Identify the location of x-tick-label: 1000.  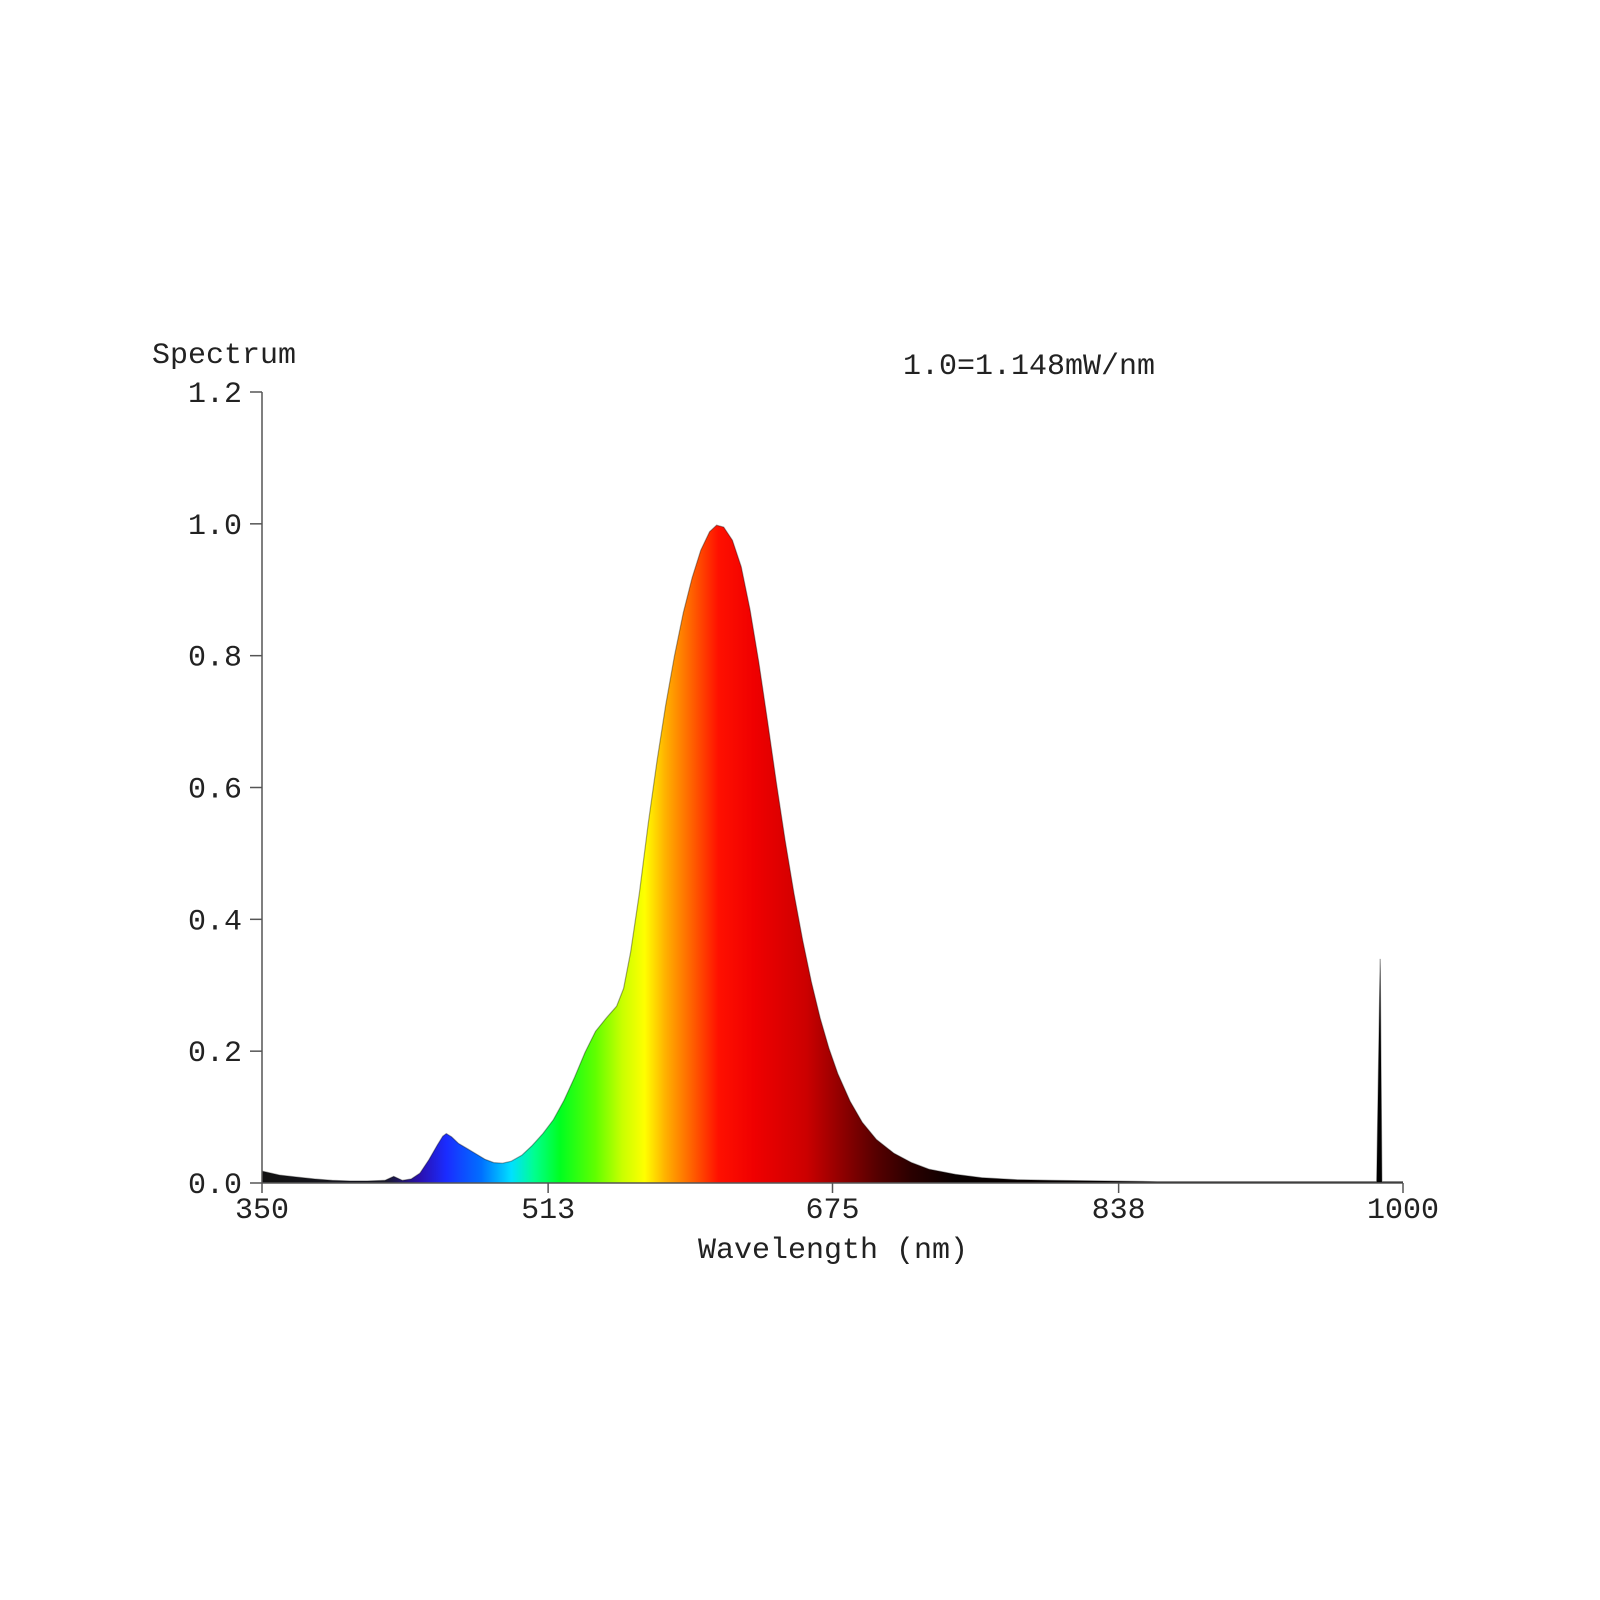
(1403, 1211).